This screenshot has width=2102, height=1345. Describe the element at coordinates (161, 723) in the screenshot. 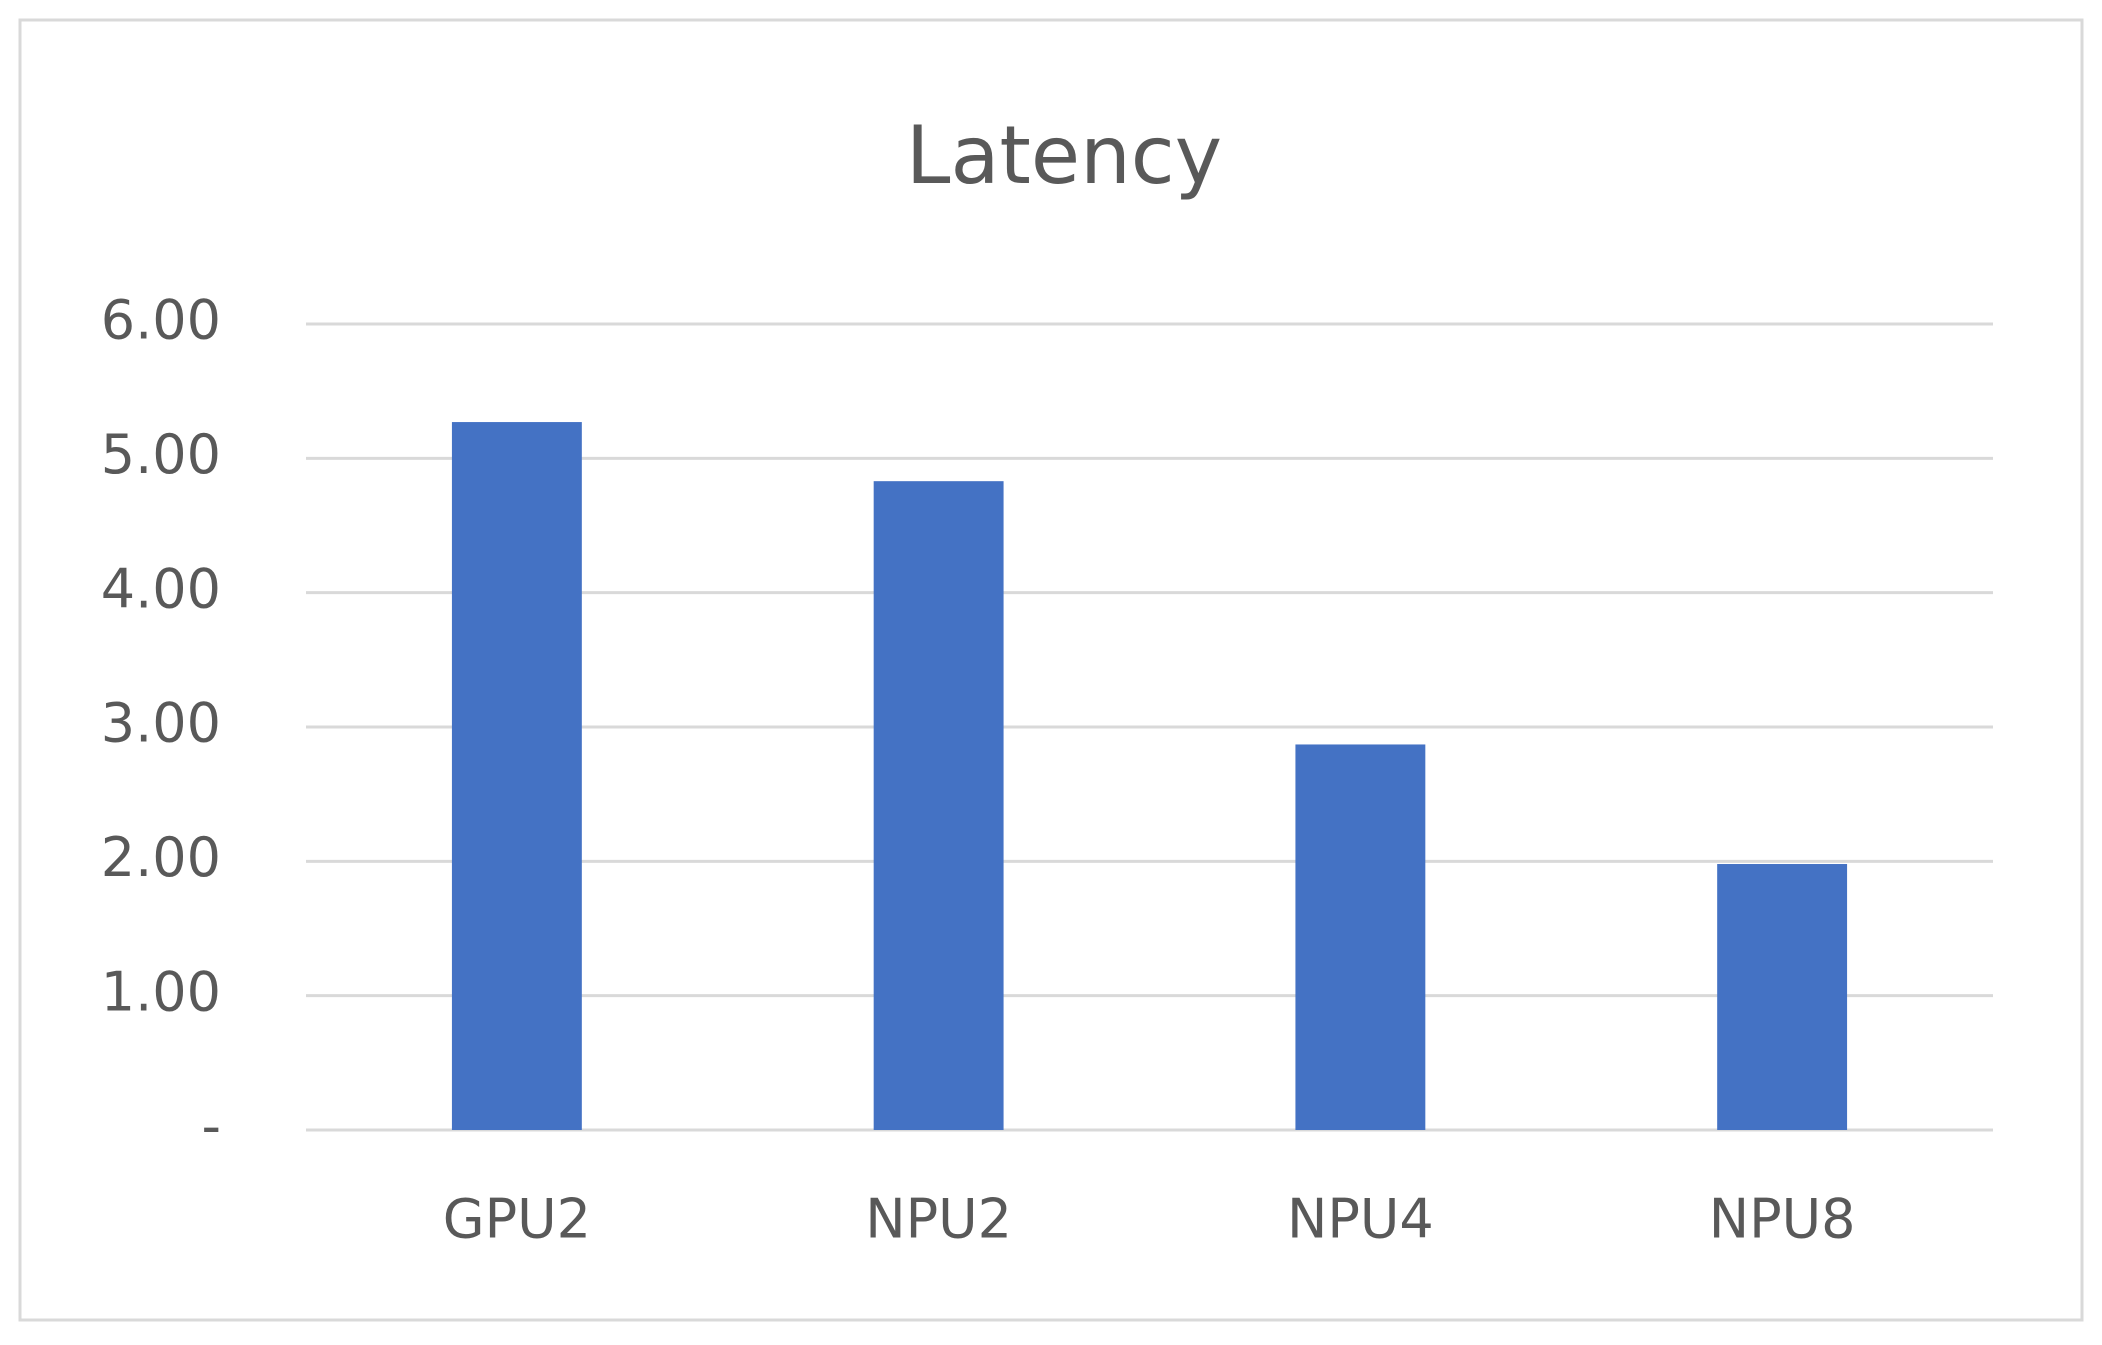

I see `y-tick-label: 3.00` at that location.